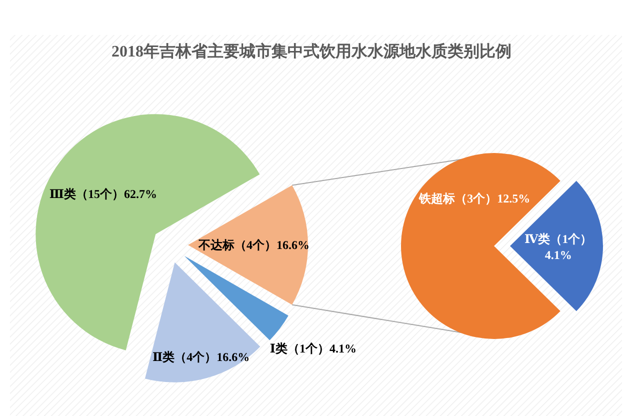  Describe the element at coordinates (103, 194) in the screenshot. I see `slice-label: Ⅲ类（15个）62.7%` at that location.